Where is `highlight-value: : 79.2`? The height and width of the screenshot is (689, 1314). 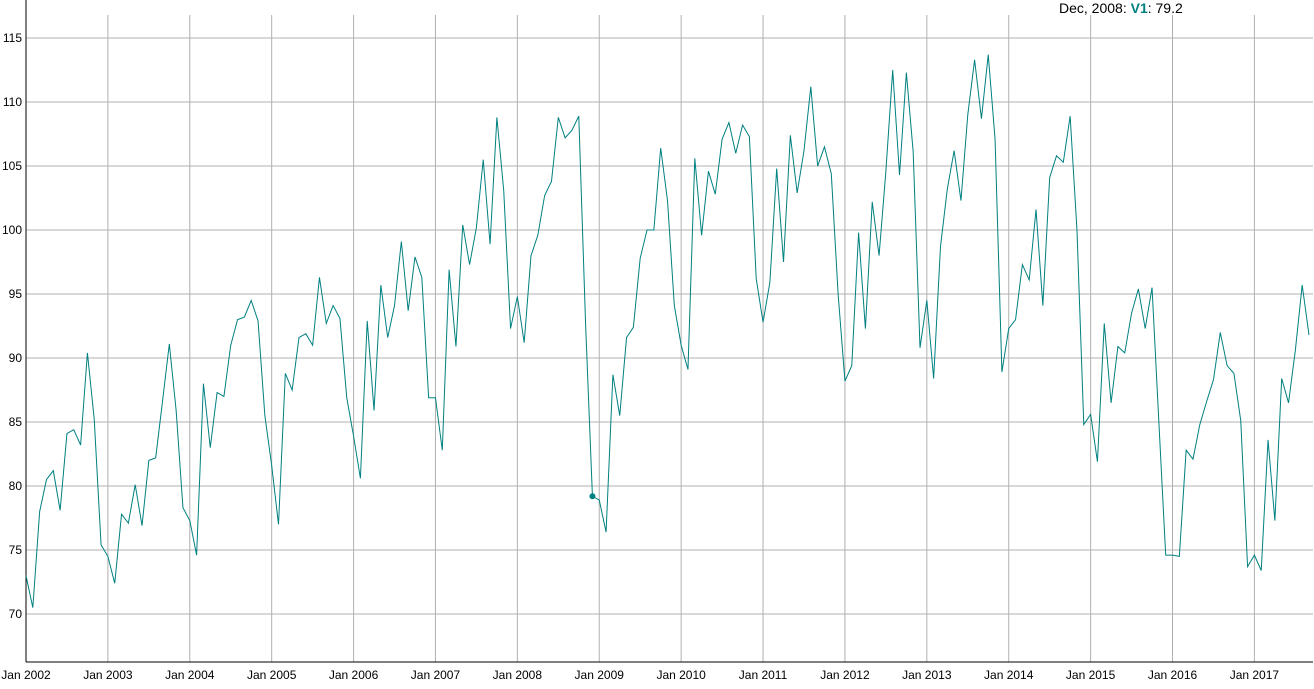
highlight-value: : 79.2 is located at coordinates (1165, 8).